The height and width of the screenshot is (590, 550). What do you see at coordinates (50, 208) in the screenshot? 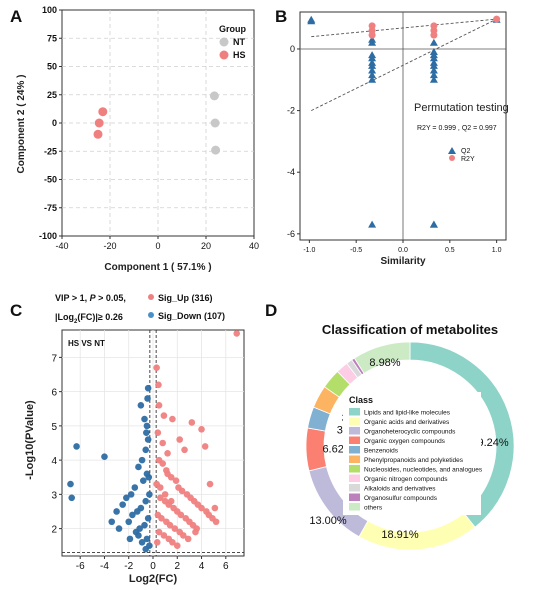
I see `pca-y-tick-label: -75` at bounding box center [50, 208].